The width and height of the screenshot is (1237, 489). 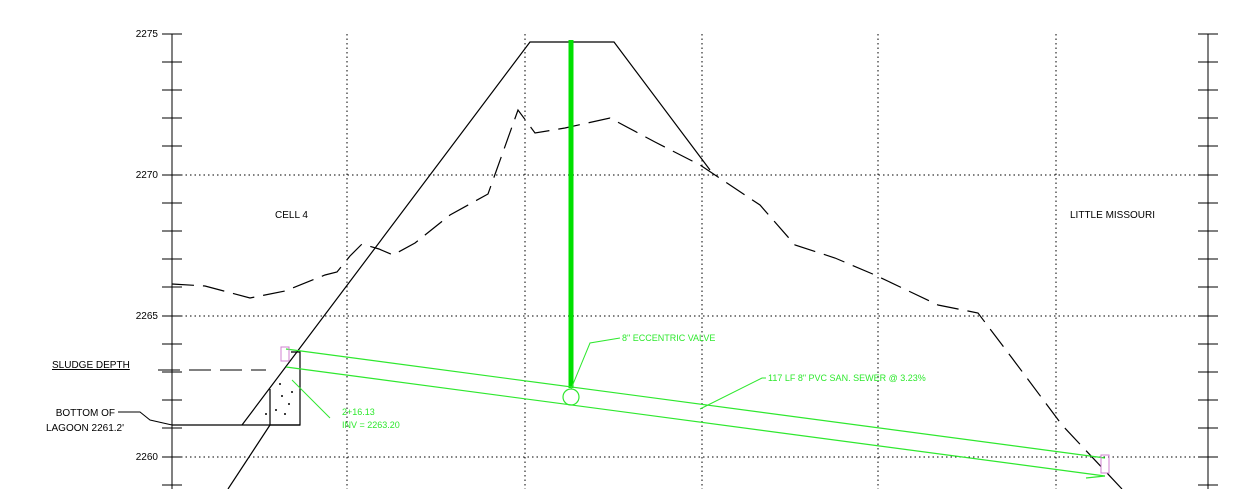 I want to click on tick-label-2270: 2270, so click(x=147, y=175).